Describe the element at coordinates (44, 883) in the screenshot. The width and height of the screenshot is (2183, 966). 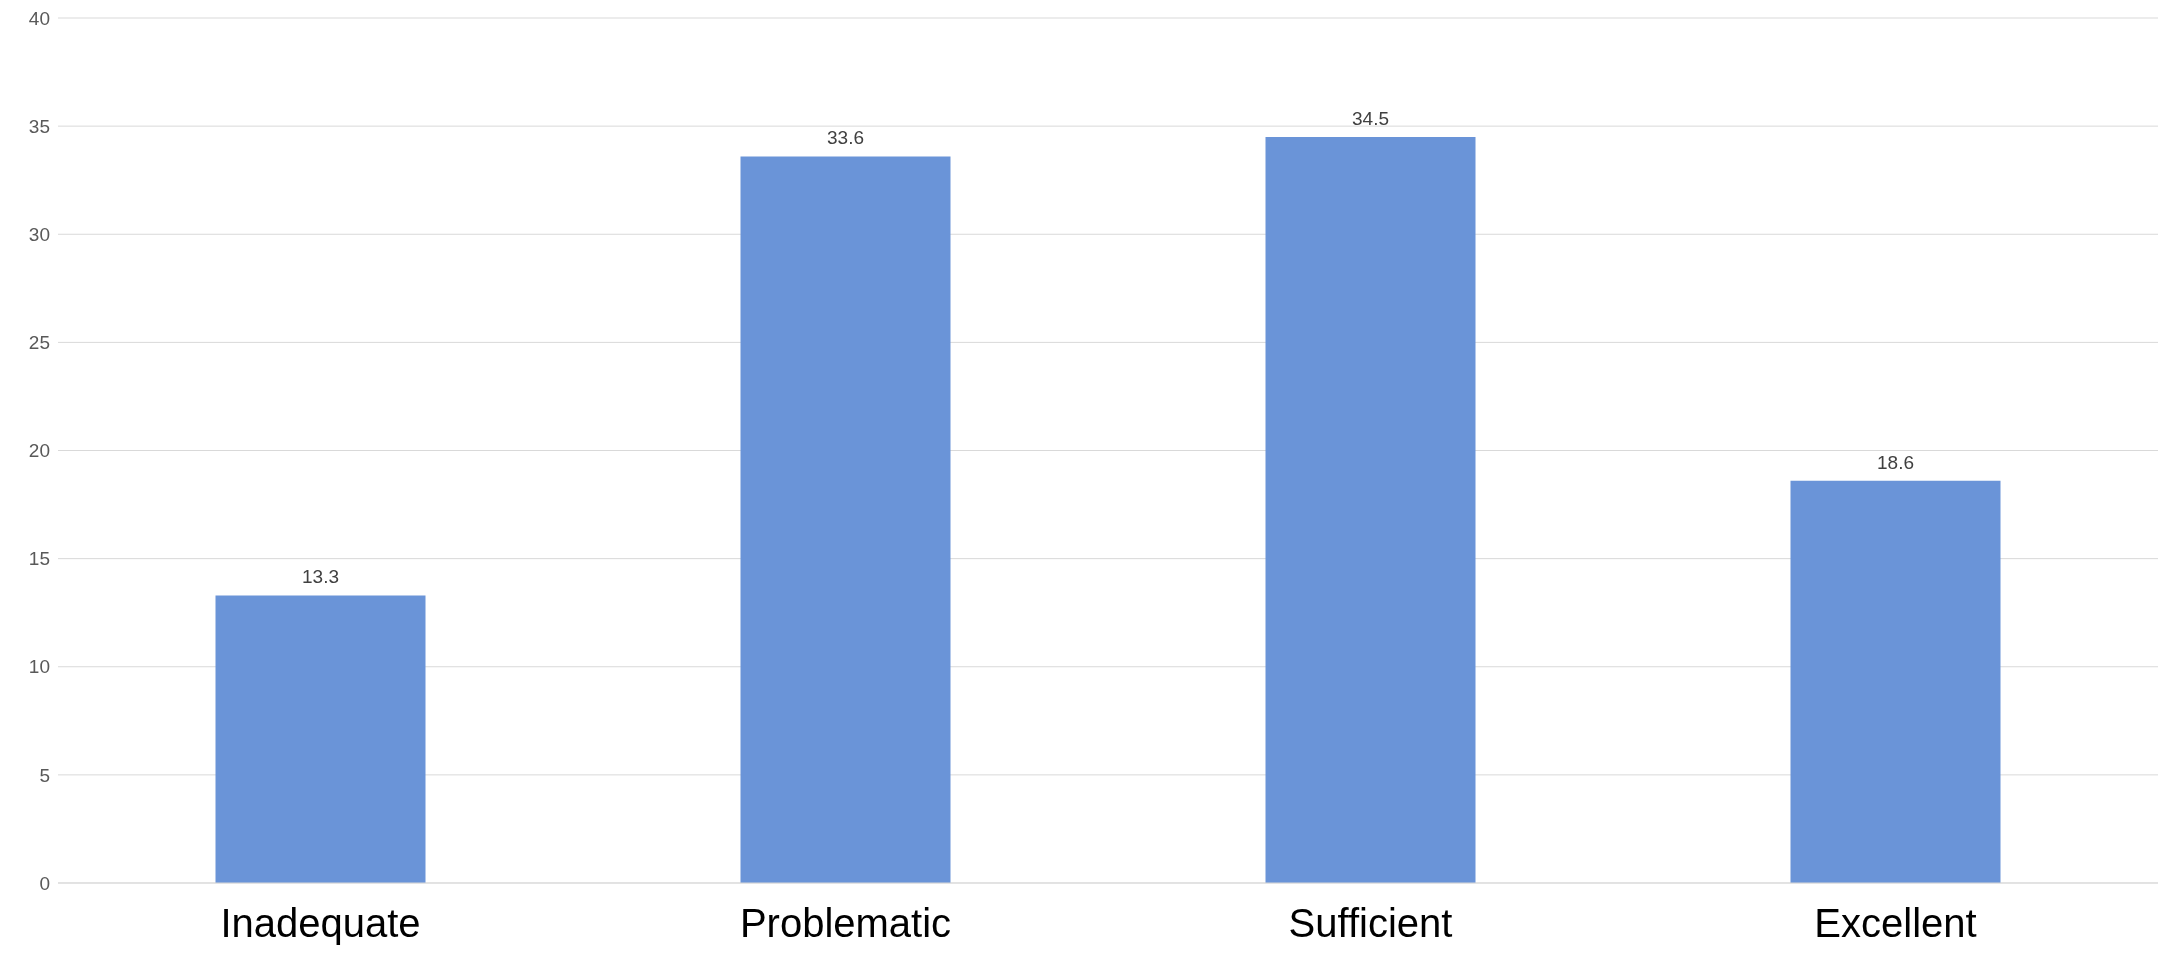
I see `y-tick-label: 0` at that location.